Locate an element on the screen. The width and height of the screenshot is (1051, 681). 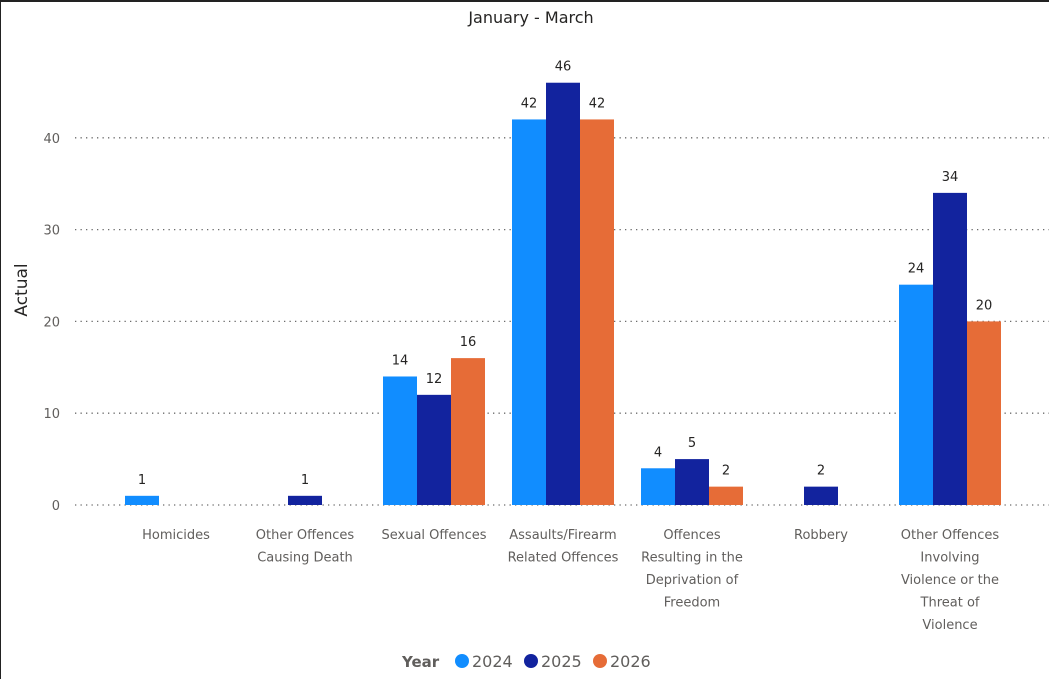
y-axis-label: Actual is located at coordinates (22, 289).